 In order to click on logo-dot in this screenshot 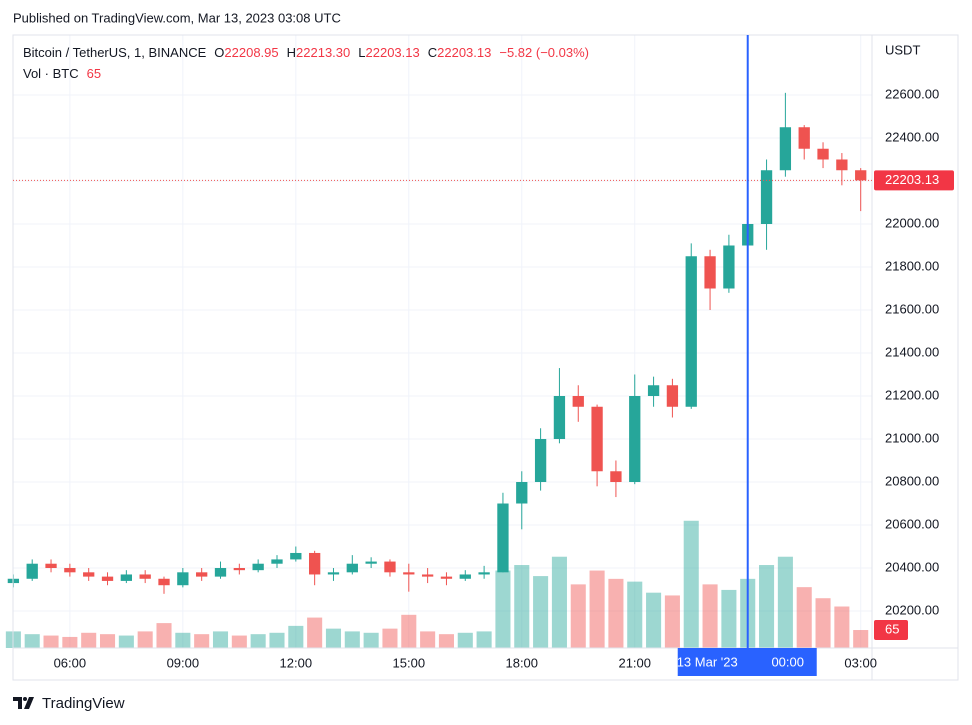, I will do `click(25, 699)`.